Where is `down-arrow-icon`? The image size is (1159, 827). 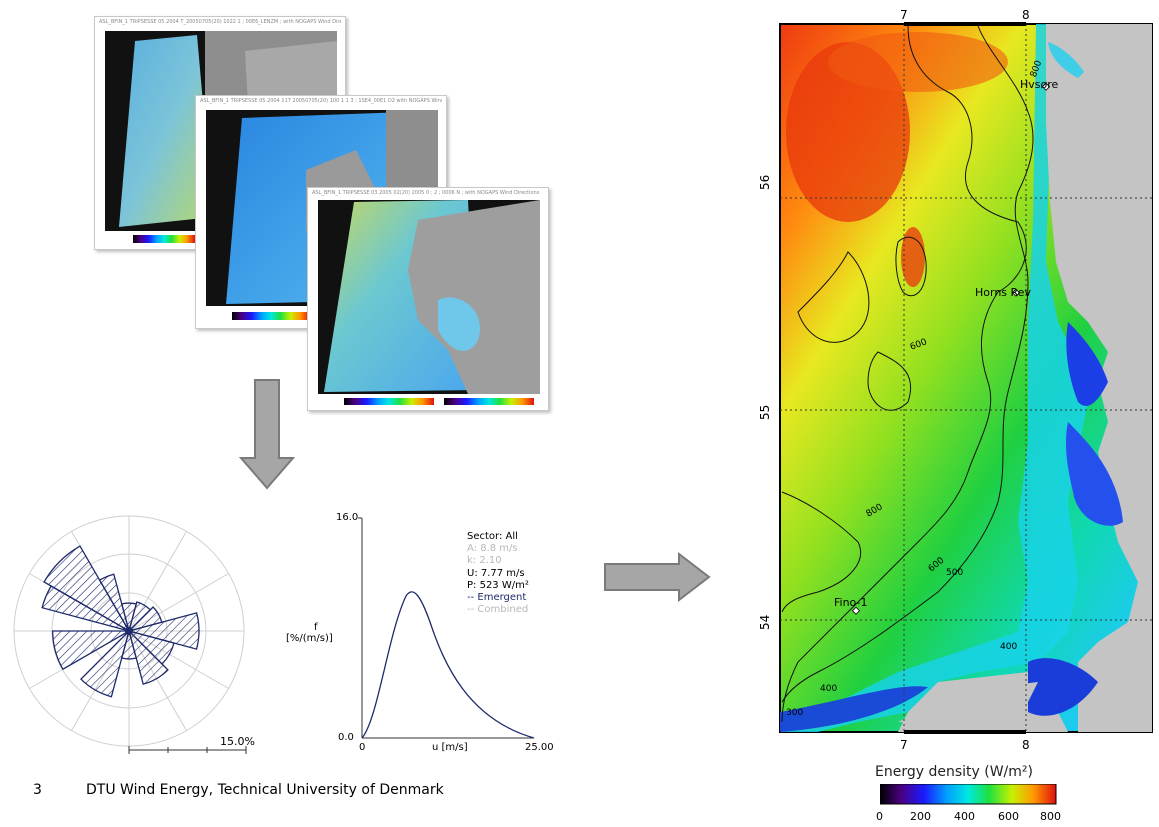 down-arrow-icon is located at coordinates (267, 434).